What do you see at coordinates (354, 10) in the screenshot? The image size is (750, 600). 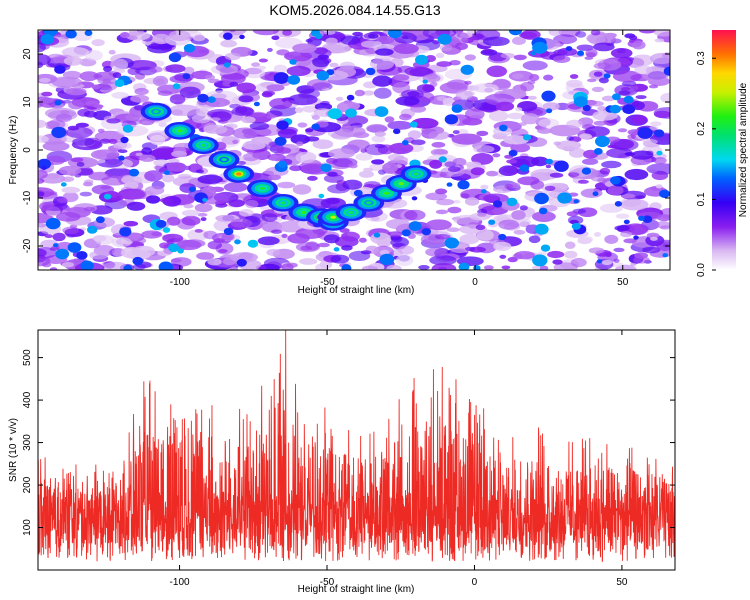 I see `figure-title: KOM5.2026.084.14.55.G13` at bounding box center [354, 10].